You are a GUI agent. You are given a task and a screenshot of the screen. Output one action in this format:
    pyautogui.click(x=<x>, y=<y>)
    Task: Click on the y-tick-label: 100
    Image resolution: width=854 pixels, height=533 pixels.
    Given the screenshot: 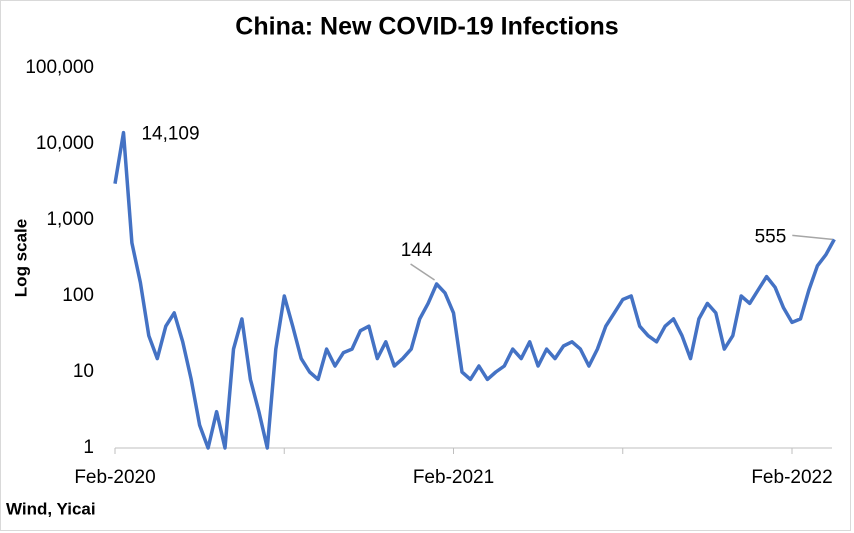 What is the action you would take?
    pyautogui.click(x=78, y=295)
    